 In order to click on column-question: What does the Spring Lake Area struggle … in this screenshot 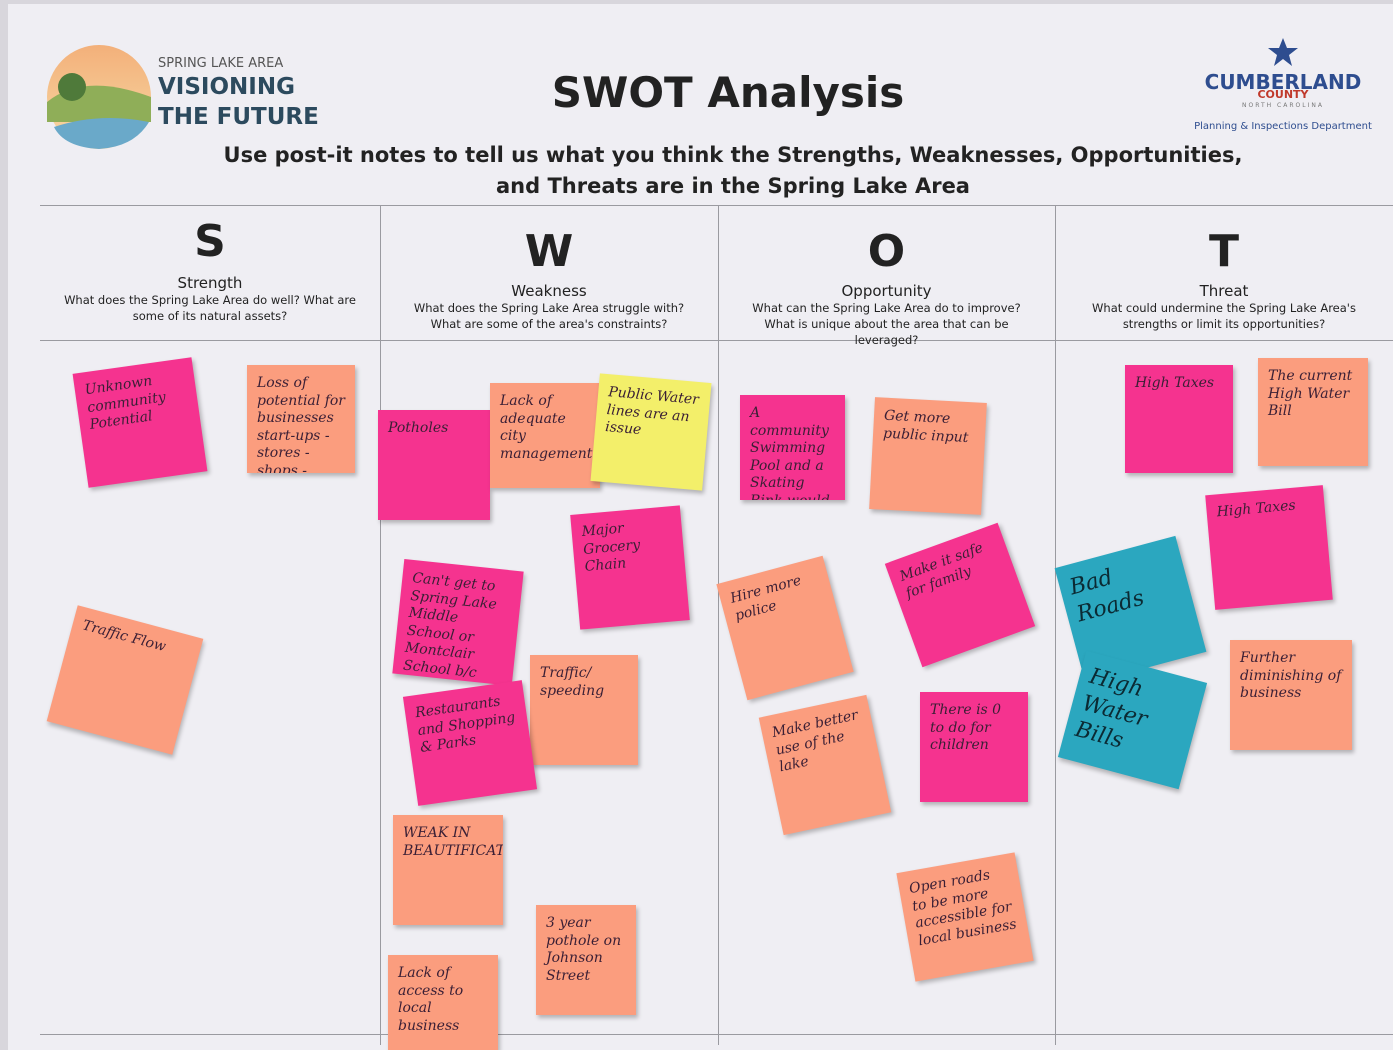, I will do `click(549, 316)`.